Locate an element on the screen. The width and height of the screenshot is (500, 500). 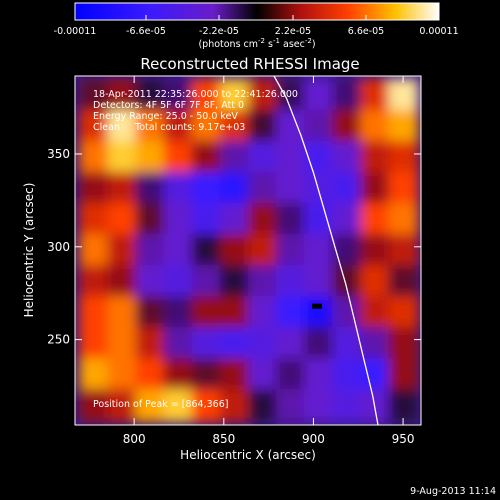
y-axis-label: Heliocentric Y (arcsec) is located at coordinates (29, 250).